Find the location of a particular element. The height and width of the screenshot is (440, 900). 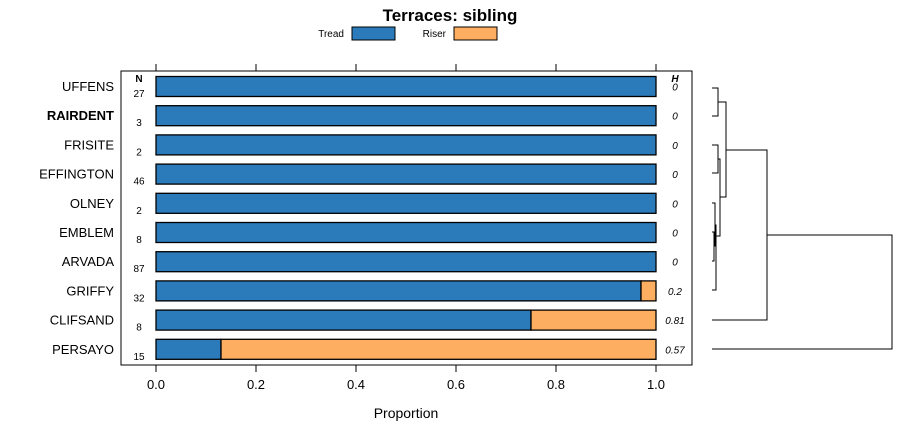

category-label: RAIRDENT is located at coordinates (80, 115).